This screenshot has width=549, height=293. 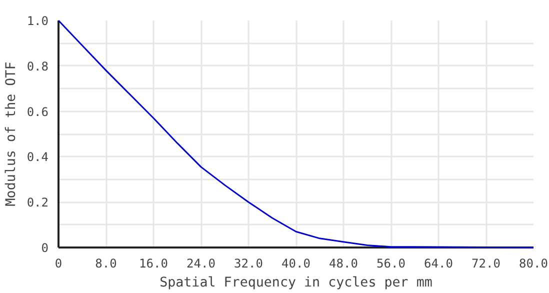 I want to click on x-tick-label: 24.0, so click(x=201, y=263).